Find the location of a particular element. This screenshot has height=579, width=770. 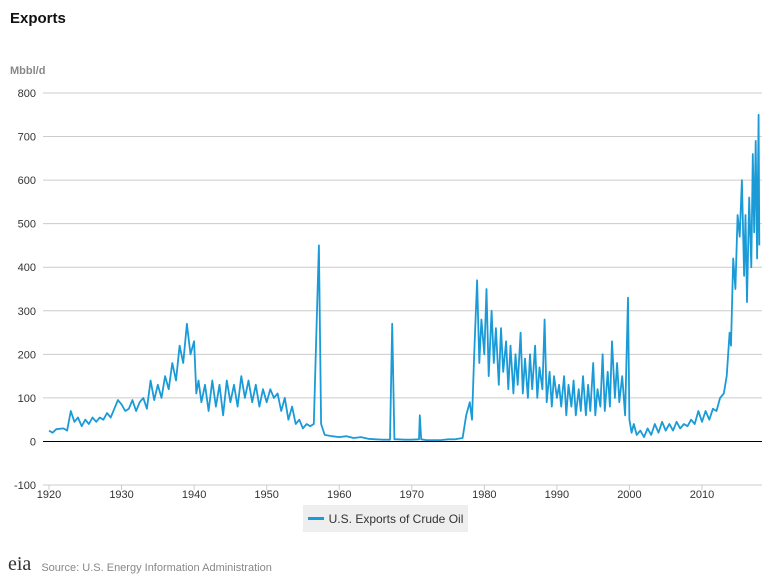

y-tick-label: -100 is located at coordinates (25, 486).